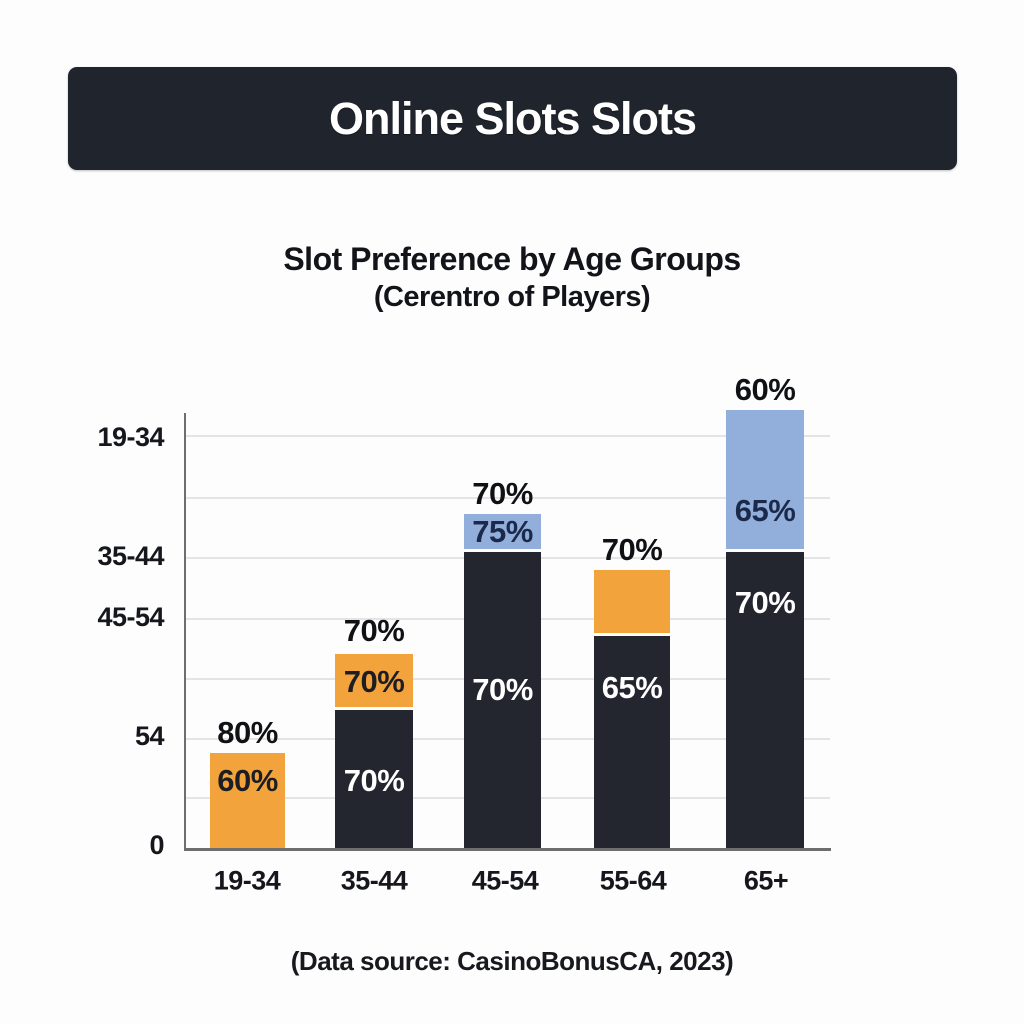 This screenshot has width=1024, height=1024. What do you see at coordinates (505, 880) in the screenshot?
I see `x-axis-label: 45-54` at bounding box center [505, 880].